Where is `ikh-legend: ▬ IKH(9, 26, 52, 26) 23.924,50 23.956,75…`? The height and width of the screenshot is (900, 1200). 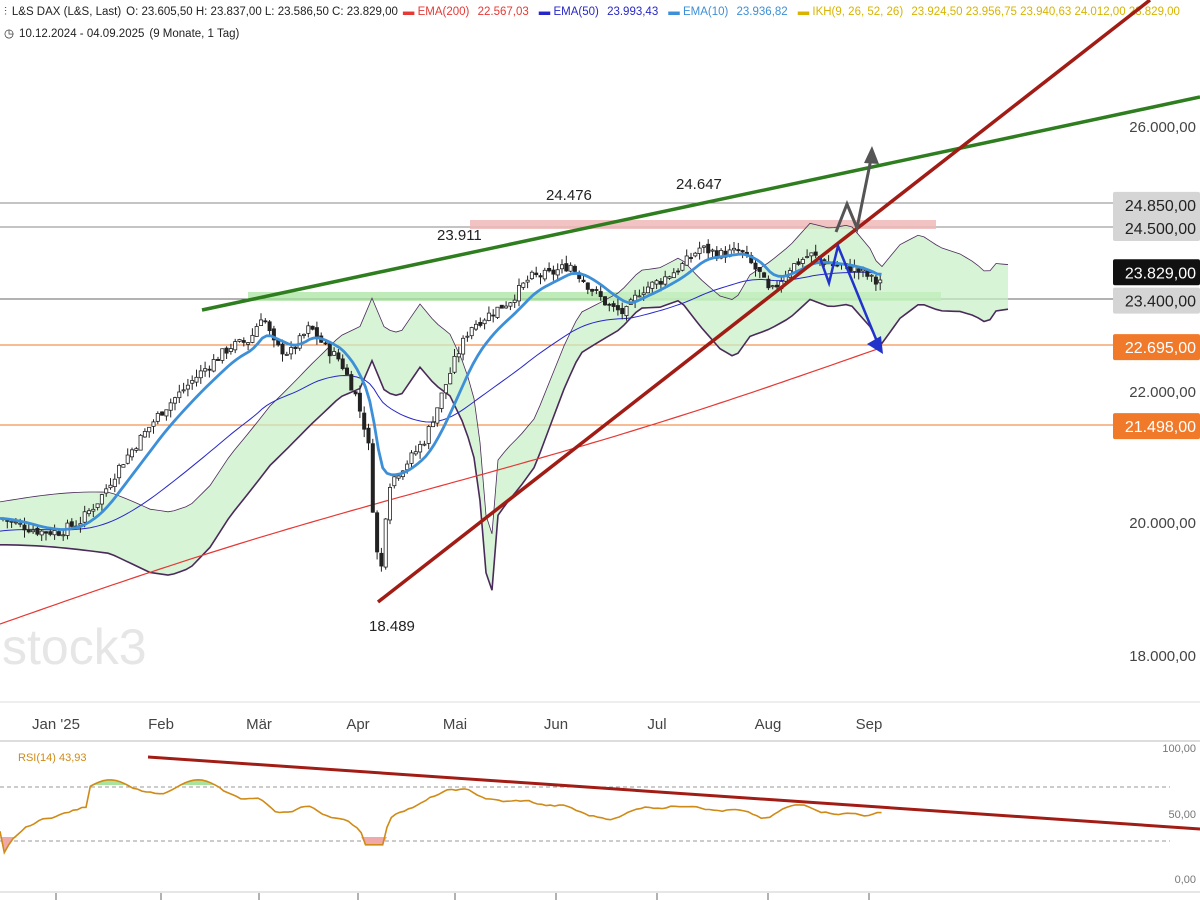
ikh-legend: ▬ IKH(9, 26, 52, 26) 23.924,50 23.956,75… is located at coordinates (988, 12).